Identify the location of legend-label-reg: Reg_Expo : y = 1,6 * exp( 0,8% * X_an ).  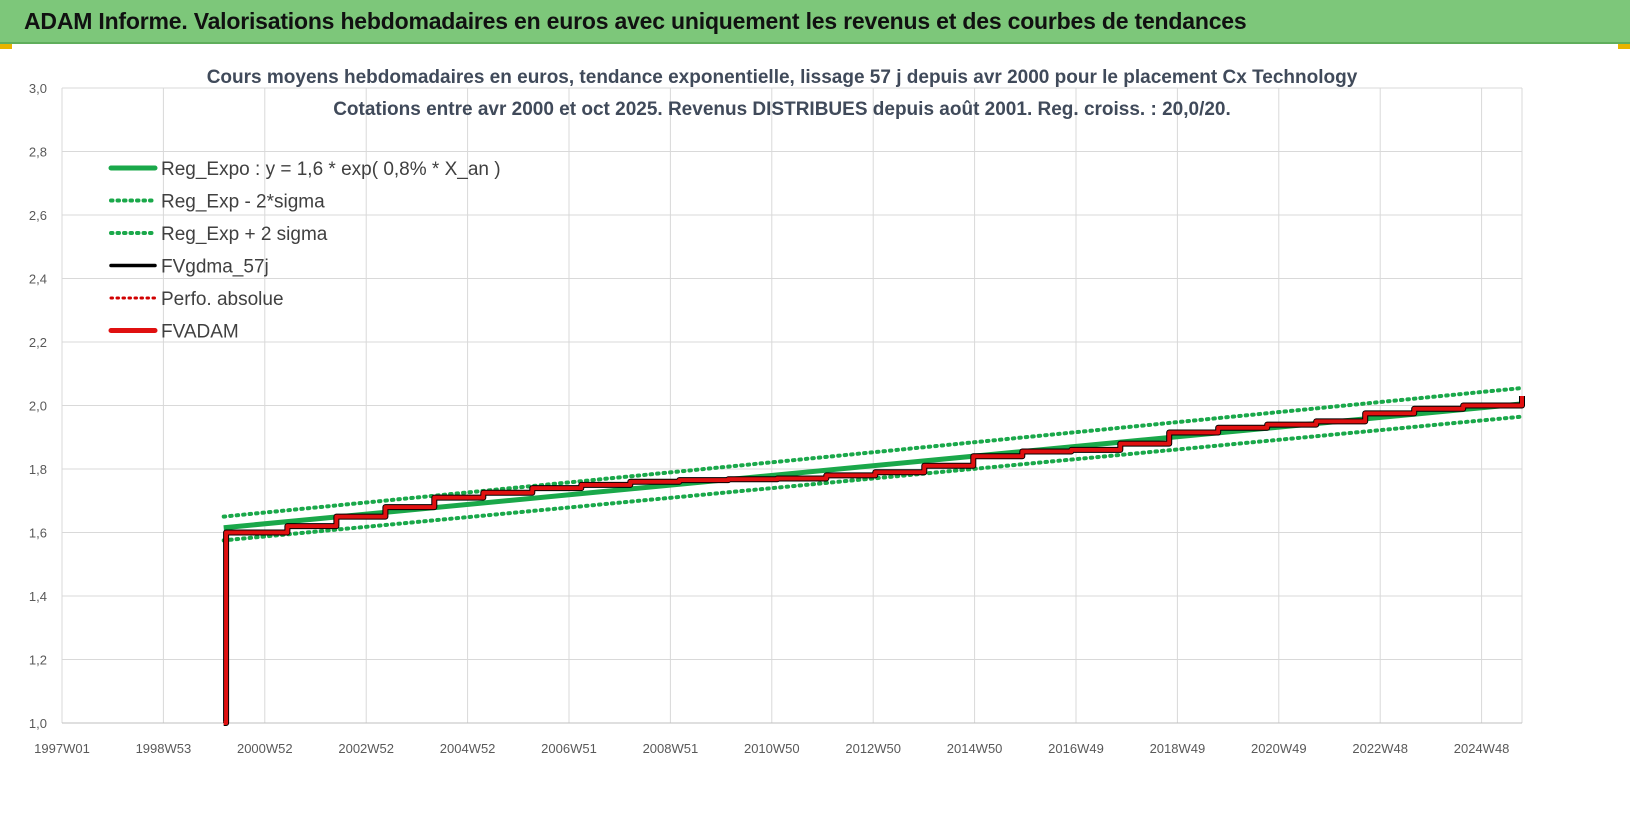
(331, 169).